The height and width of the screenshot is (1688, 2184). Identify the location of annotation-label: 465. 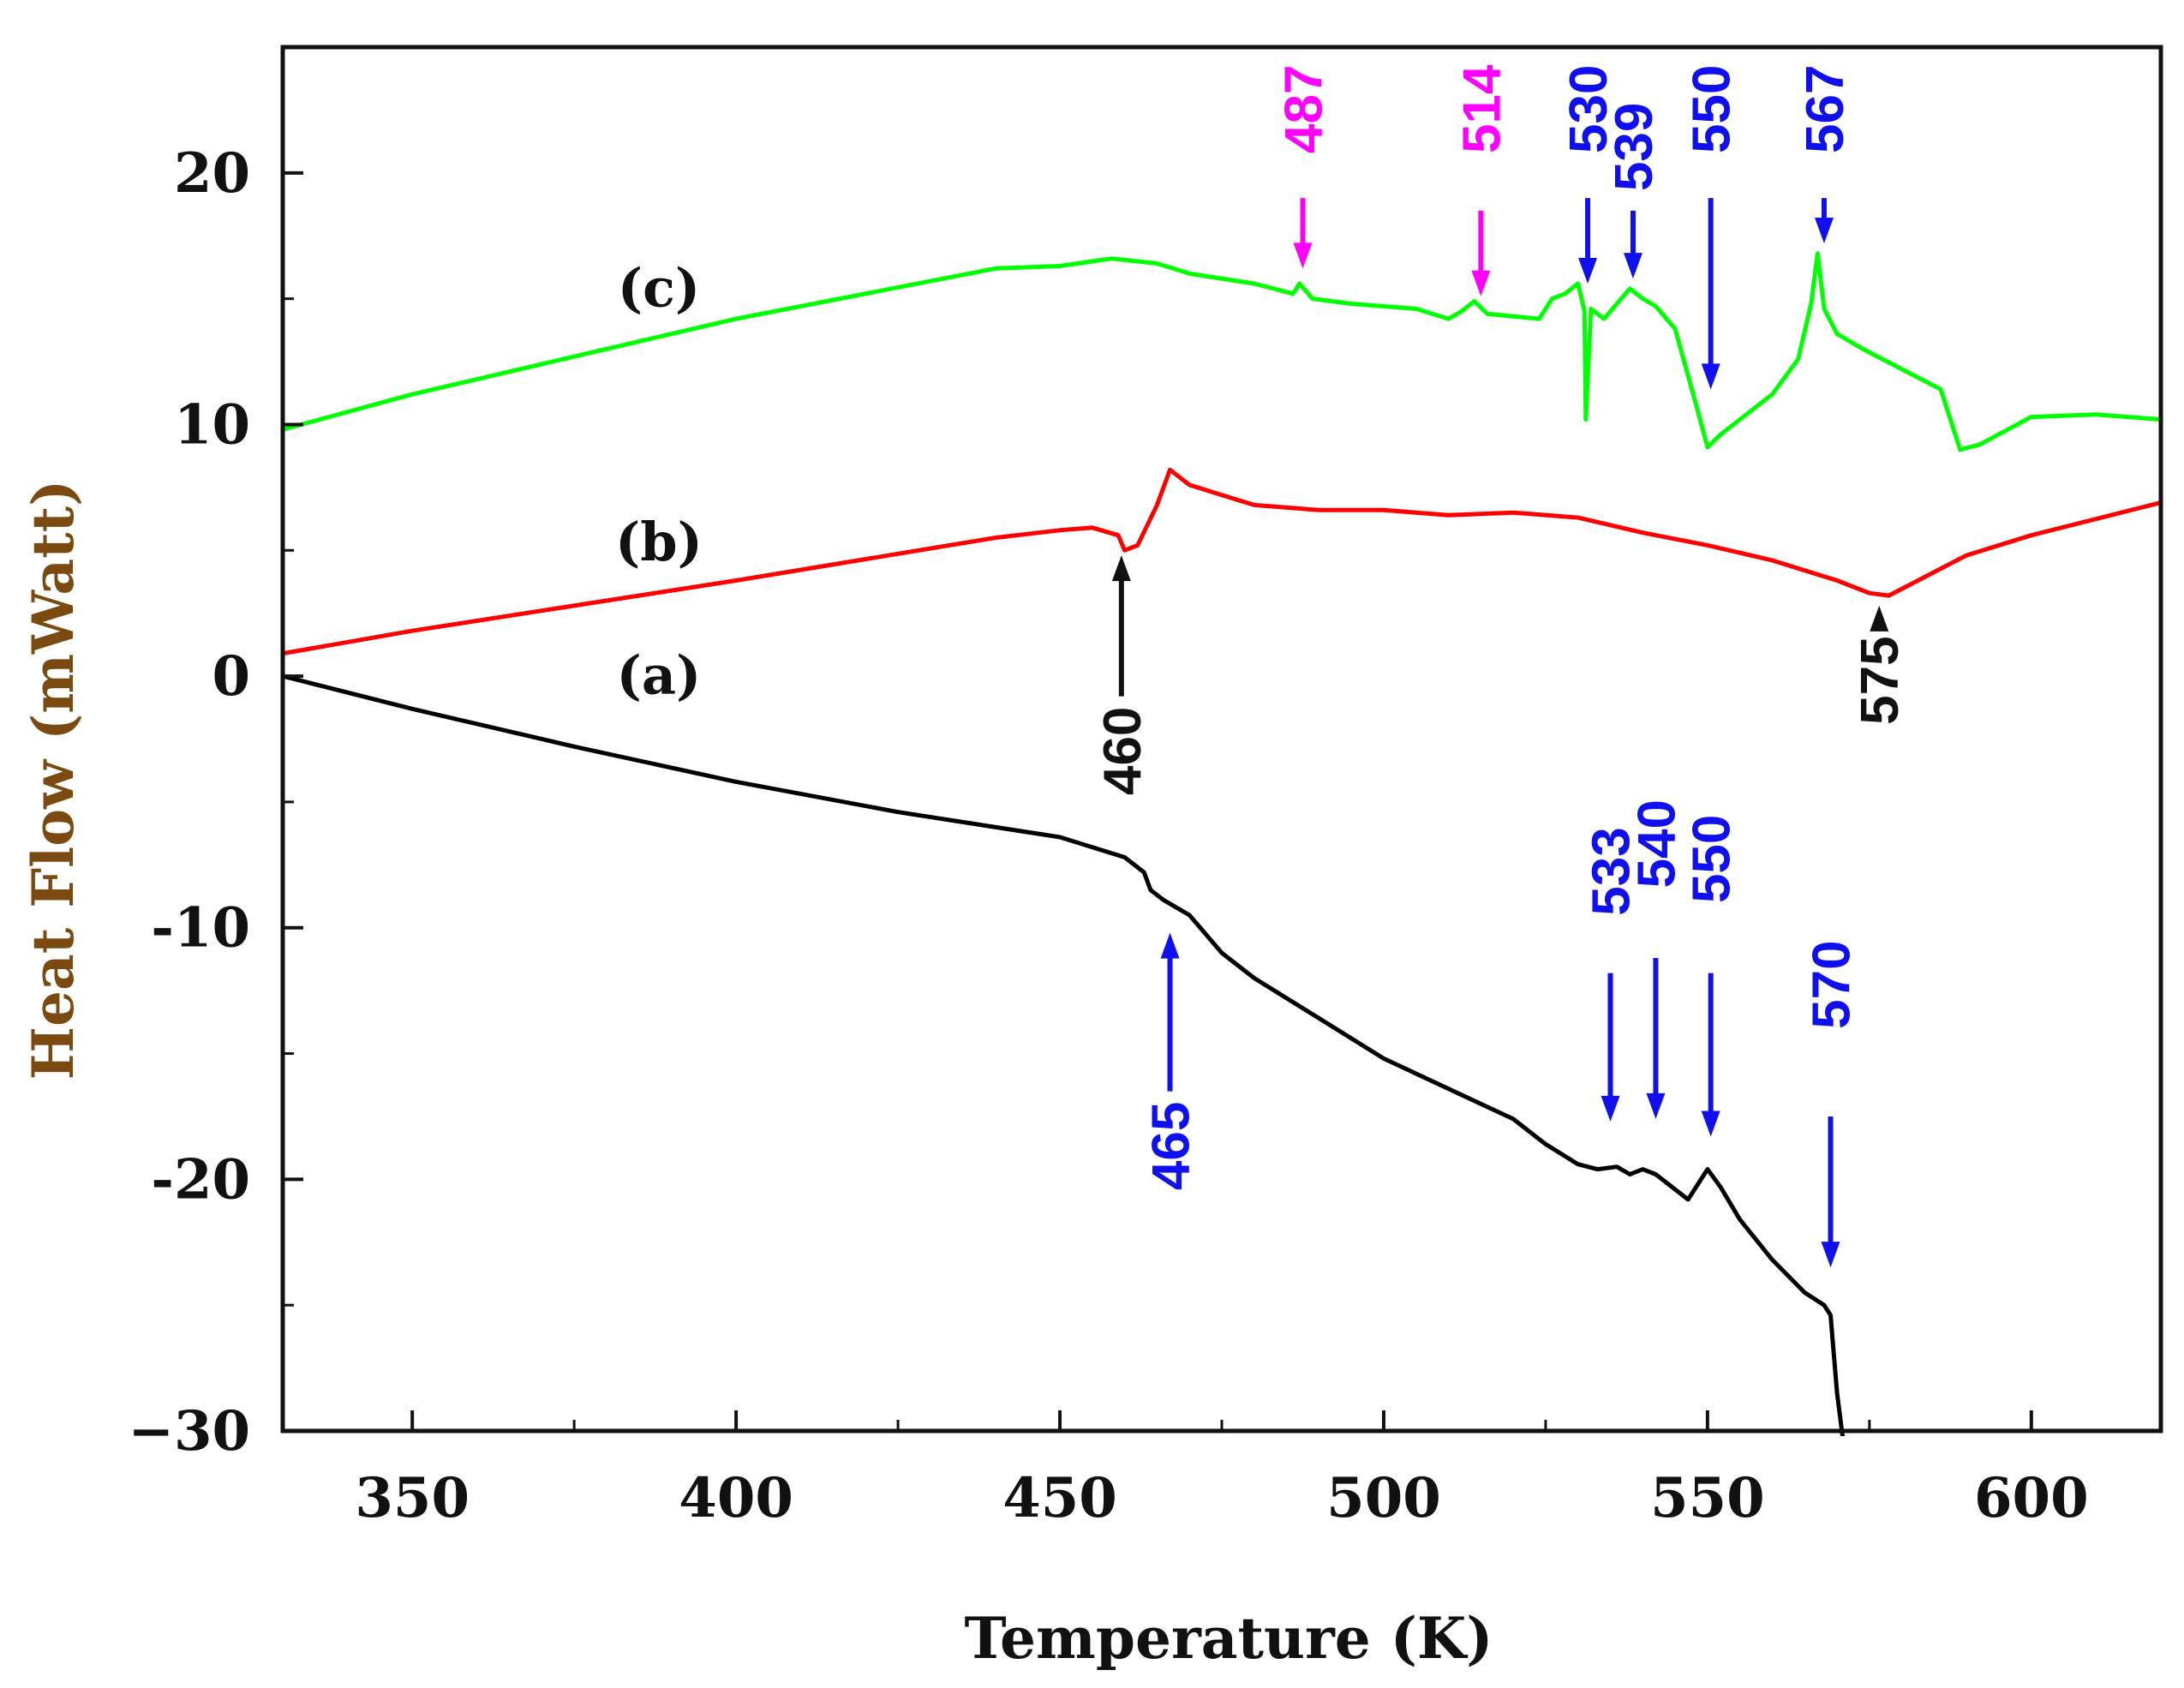
(1172, 1146).